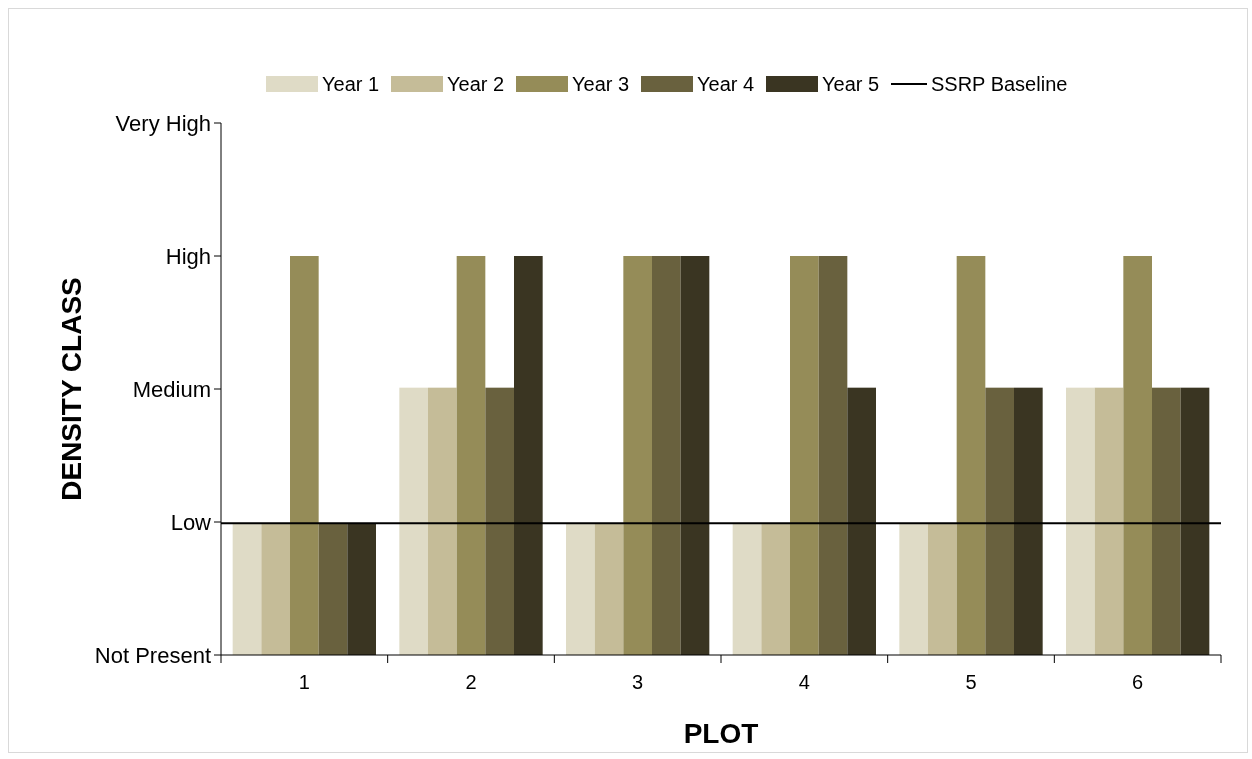 The width and height of the screenshot is (1252, 759). I want to click on text: Medium, so click(171, 389).